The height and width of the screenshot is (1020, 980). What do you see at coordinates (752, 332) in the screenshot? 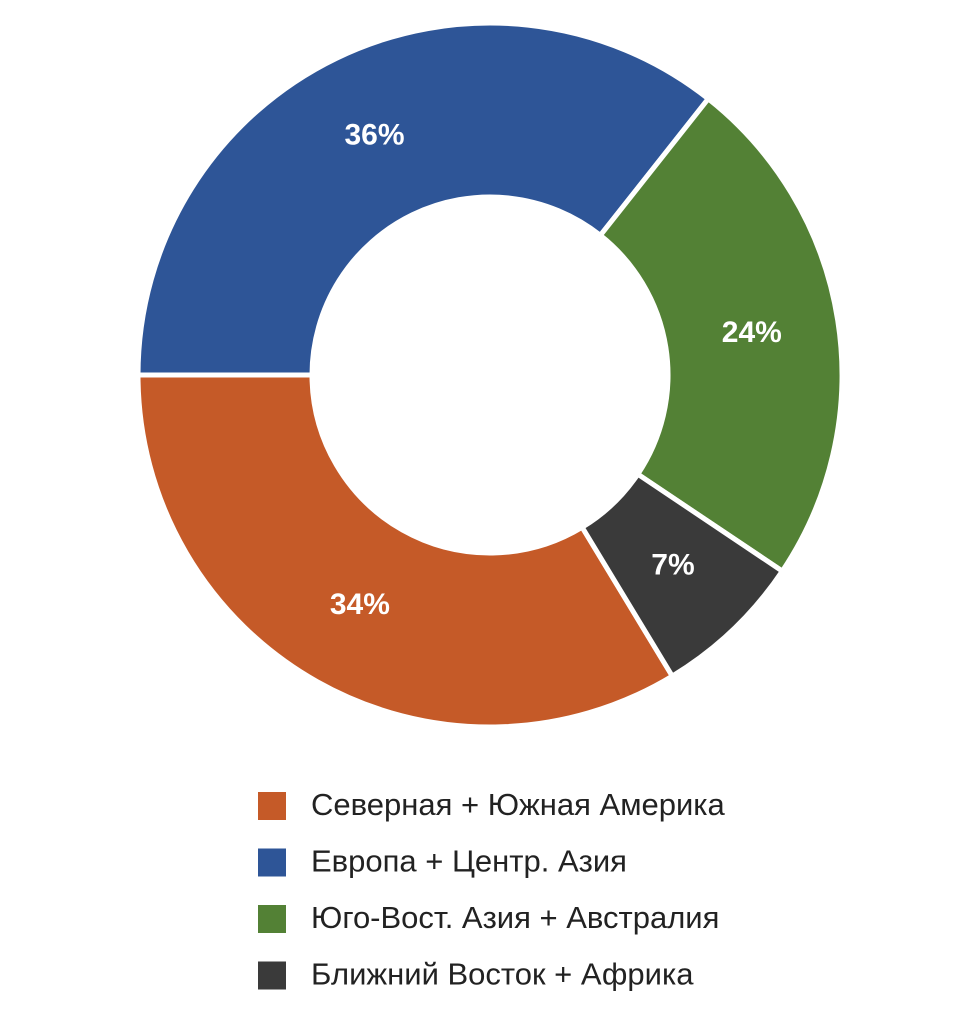
I see `data-label: 24%` at bounding box center [752, 332].